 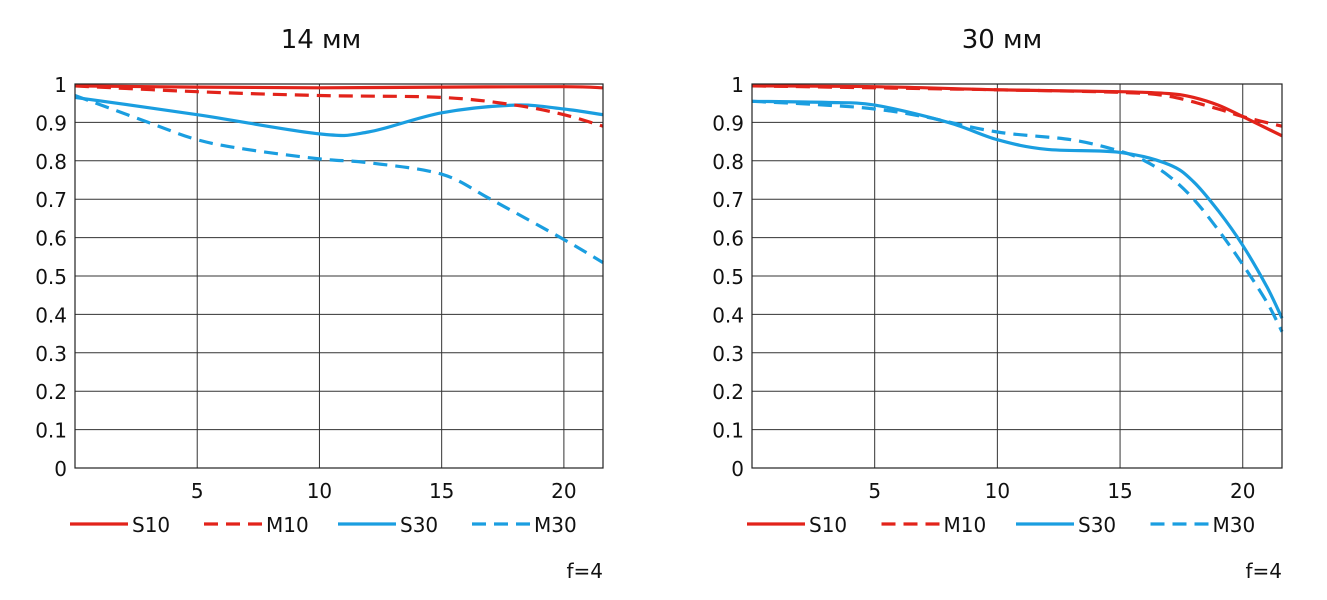 What do you see at coordinates (1002, 40) in the screenshot?
I see `chart-title: 30 мм` at bounding box center [1002, 40].